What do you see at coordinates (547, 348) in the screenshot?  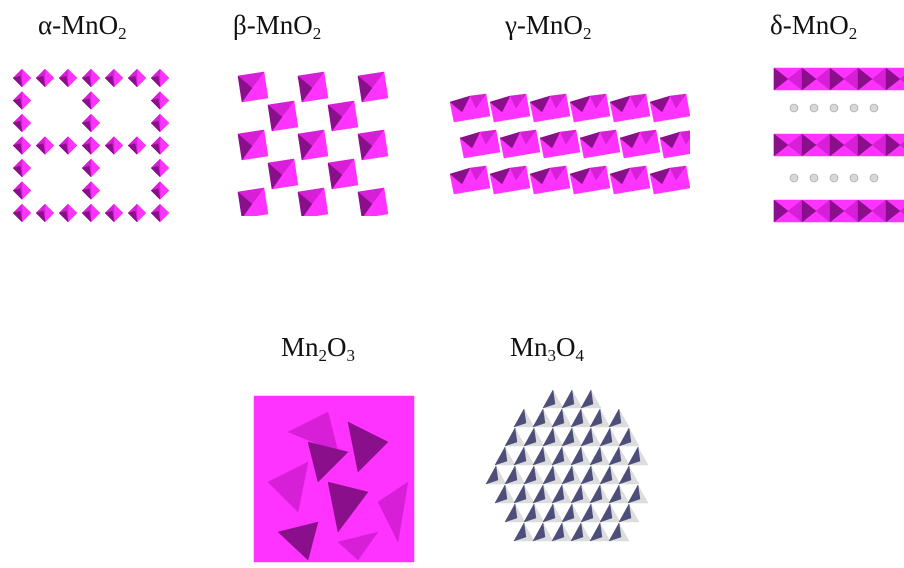 I see `label-mn3o4: Mn3O4` at bounding box center [547, 348].